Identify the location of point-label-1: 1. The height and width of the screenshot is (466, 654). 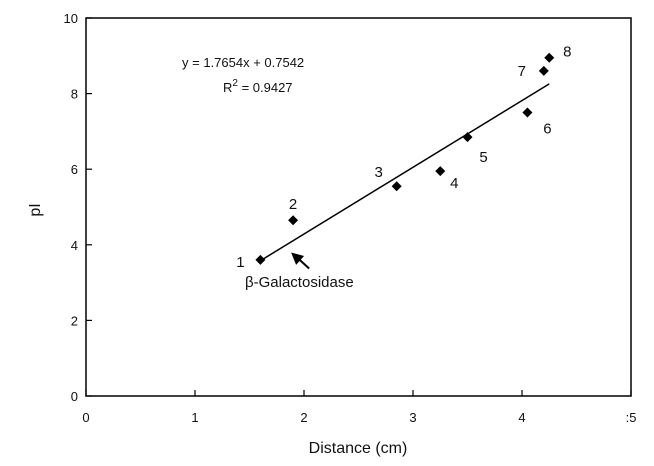
(240, 262).